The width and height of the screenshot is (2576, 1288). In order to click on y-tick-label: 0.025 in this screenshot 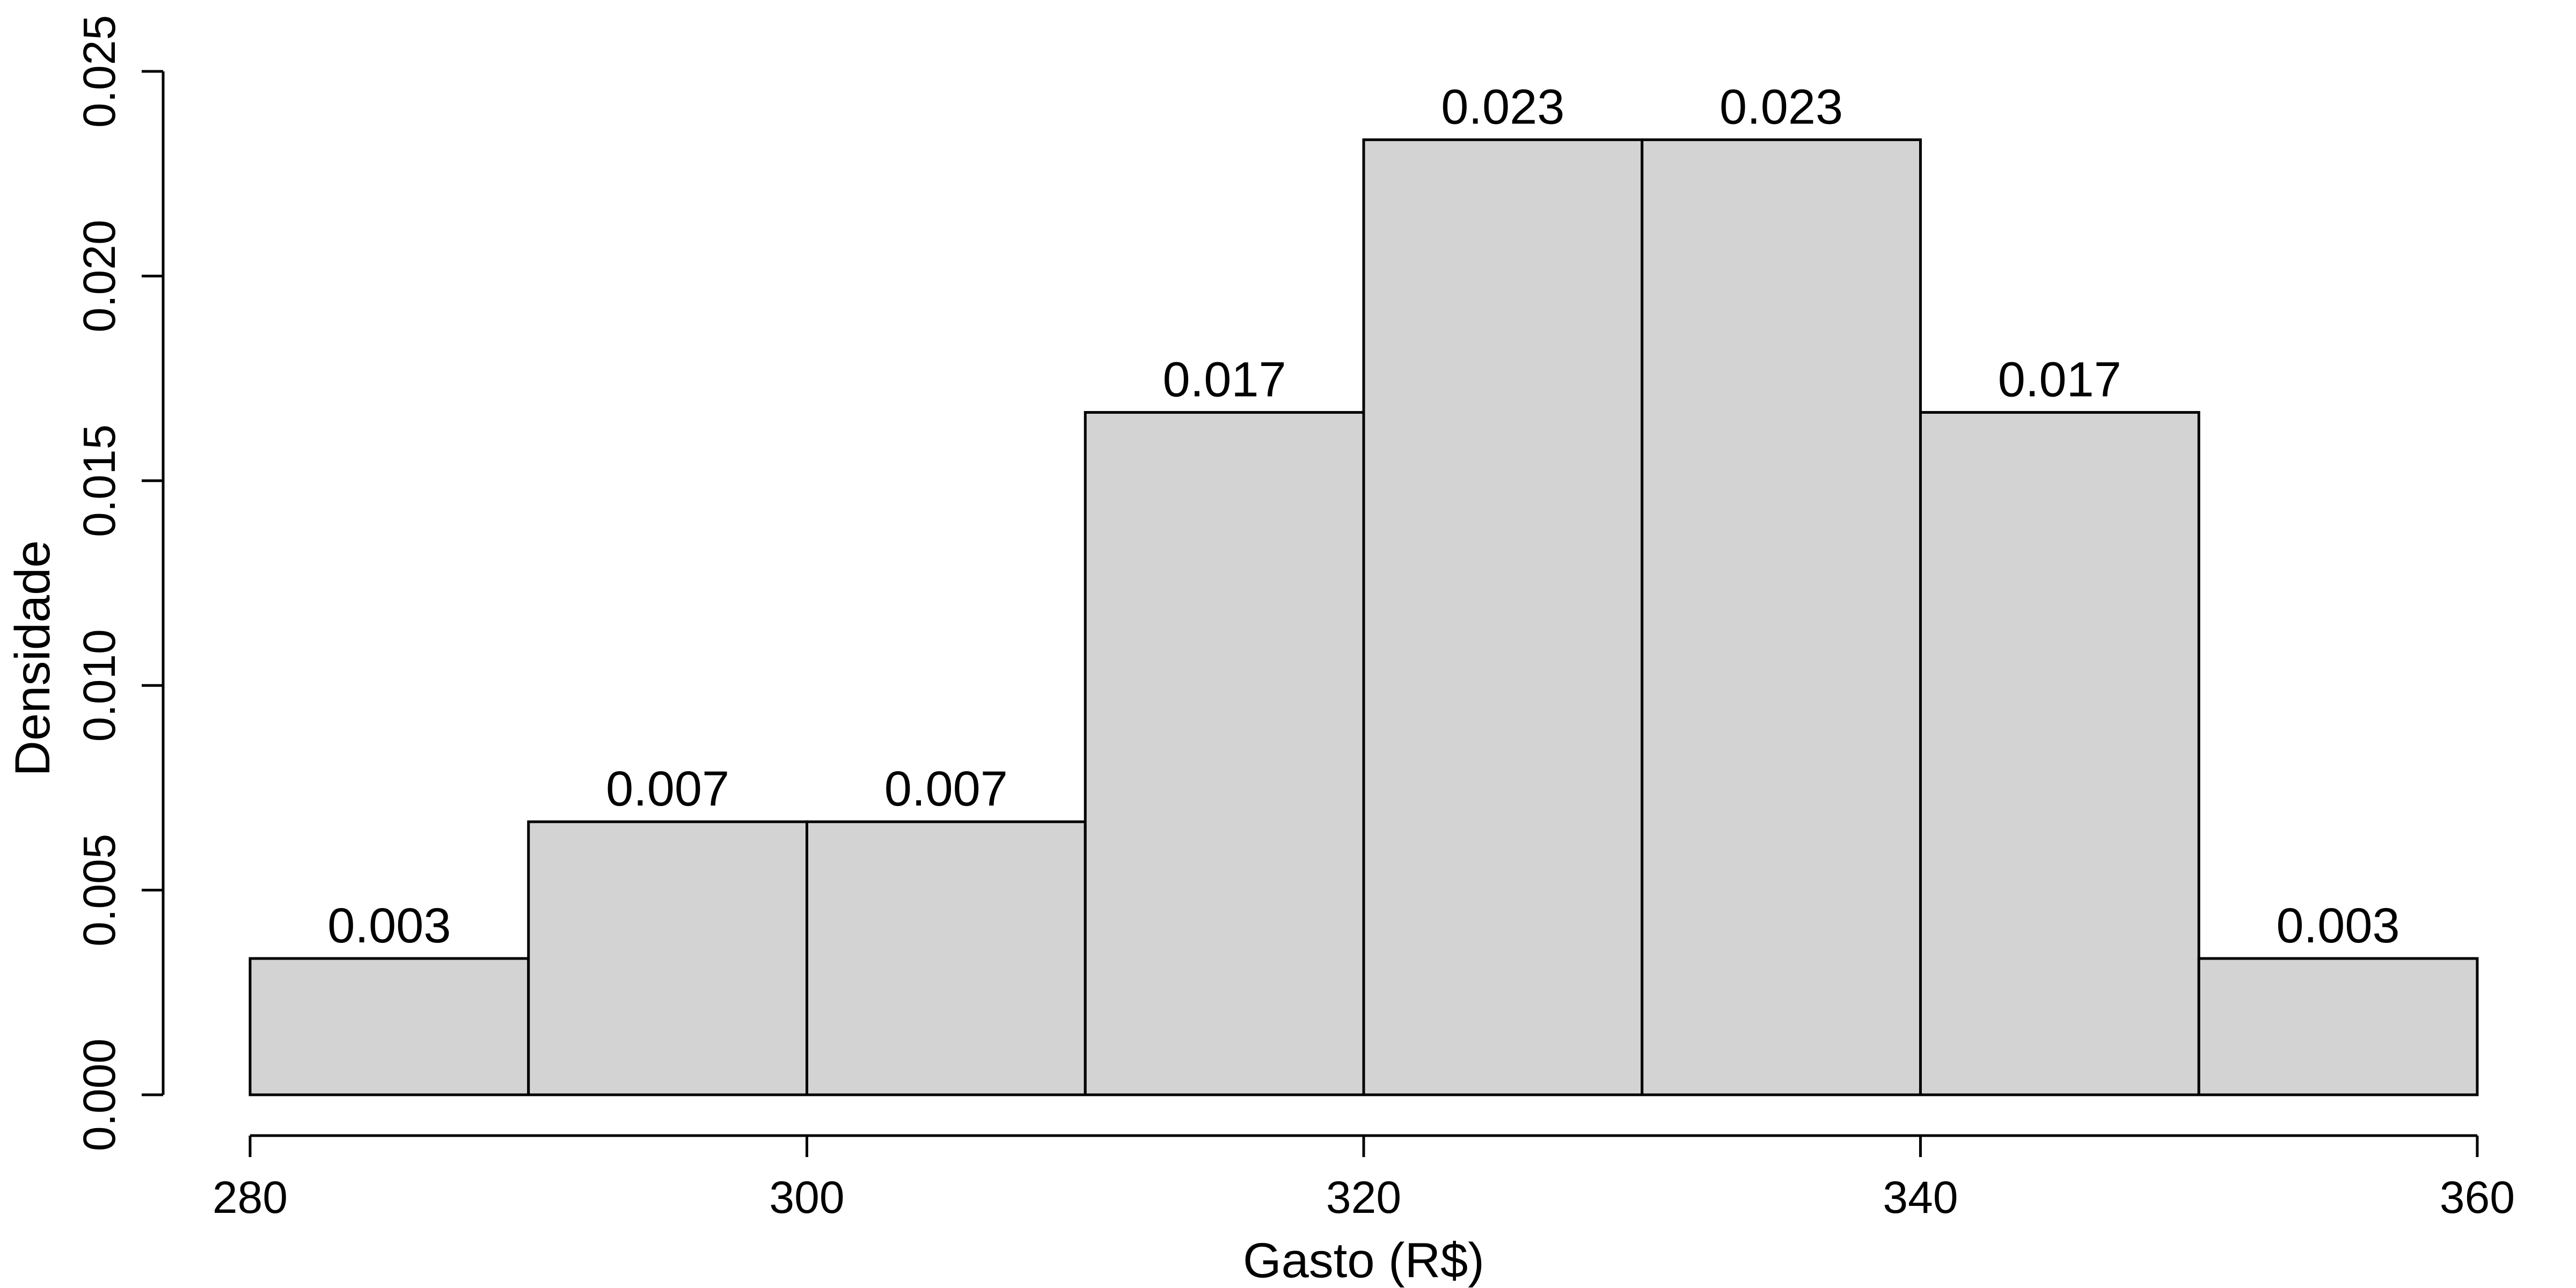, I will do `click(99, 71)`.